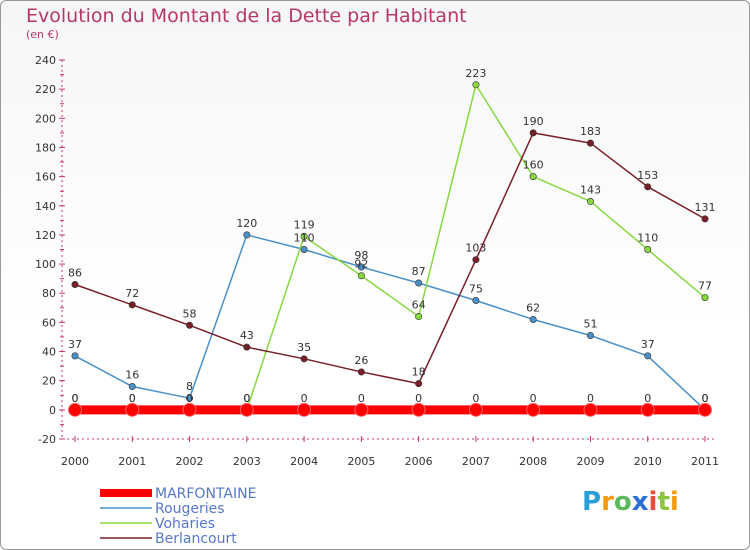 The height and width of the screenshot is (550, 750). Describe the element at coordinates (419, 305) in the screenshot. I see `data-label: 64` at that location.